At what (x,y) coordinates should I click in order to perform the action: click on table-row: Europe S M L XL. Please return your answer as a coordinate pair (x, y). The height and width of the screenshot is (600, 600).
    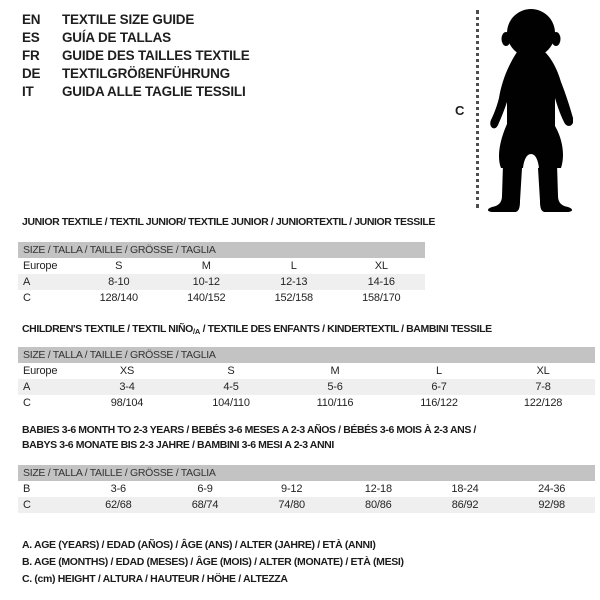
    Looking at the image, I should click on (221, 266).